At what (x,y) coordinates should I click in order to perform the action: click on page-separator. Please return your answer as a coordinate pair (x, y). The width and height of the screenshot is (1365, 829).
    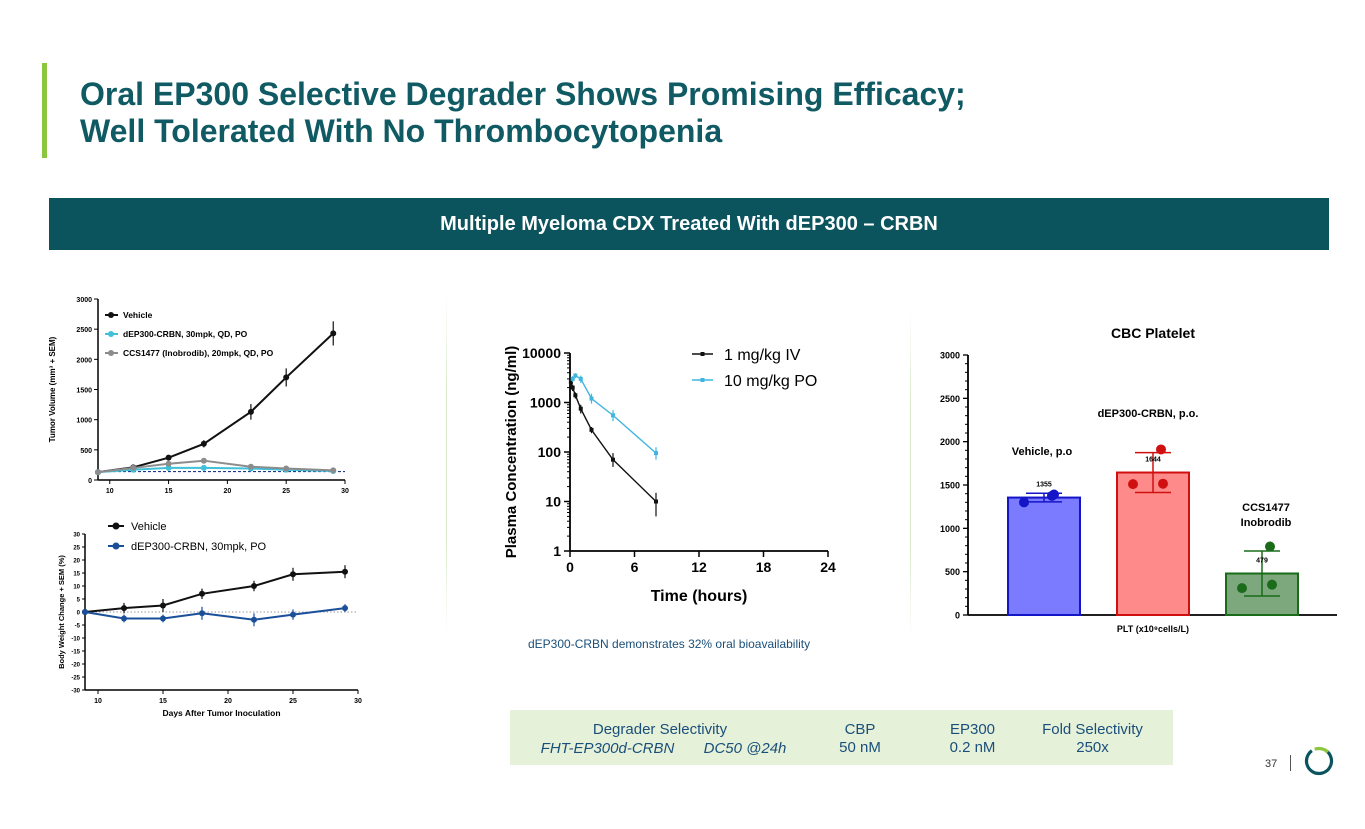
    Looking at the image, I should click on (1290, 763).